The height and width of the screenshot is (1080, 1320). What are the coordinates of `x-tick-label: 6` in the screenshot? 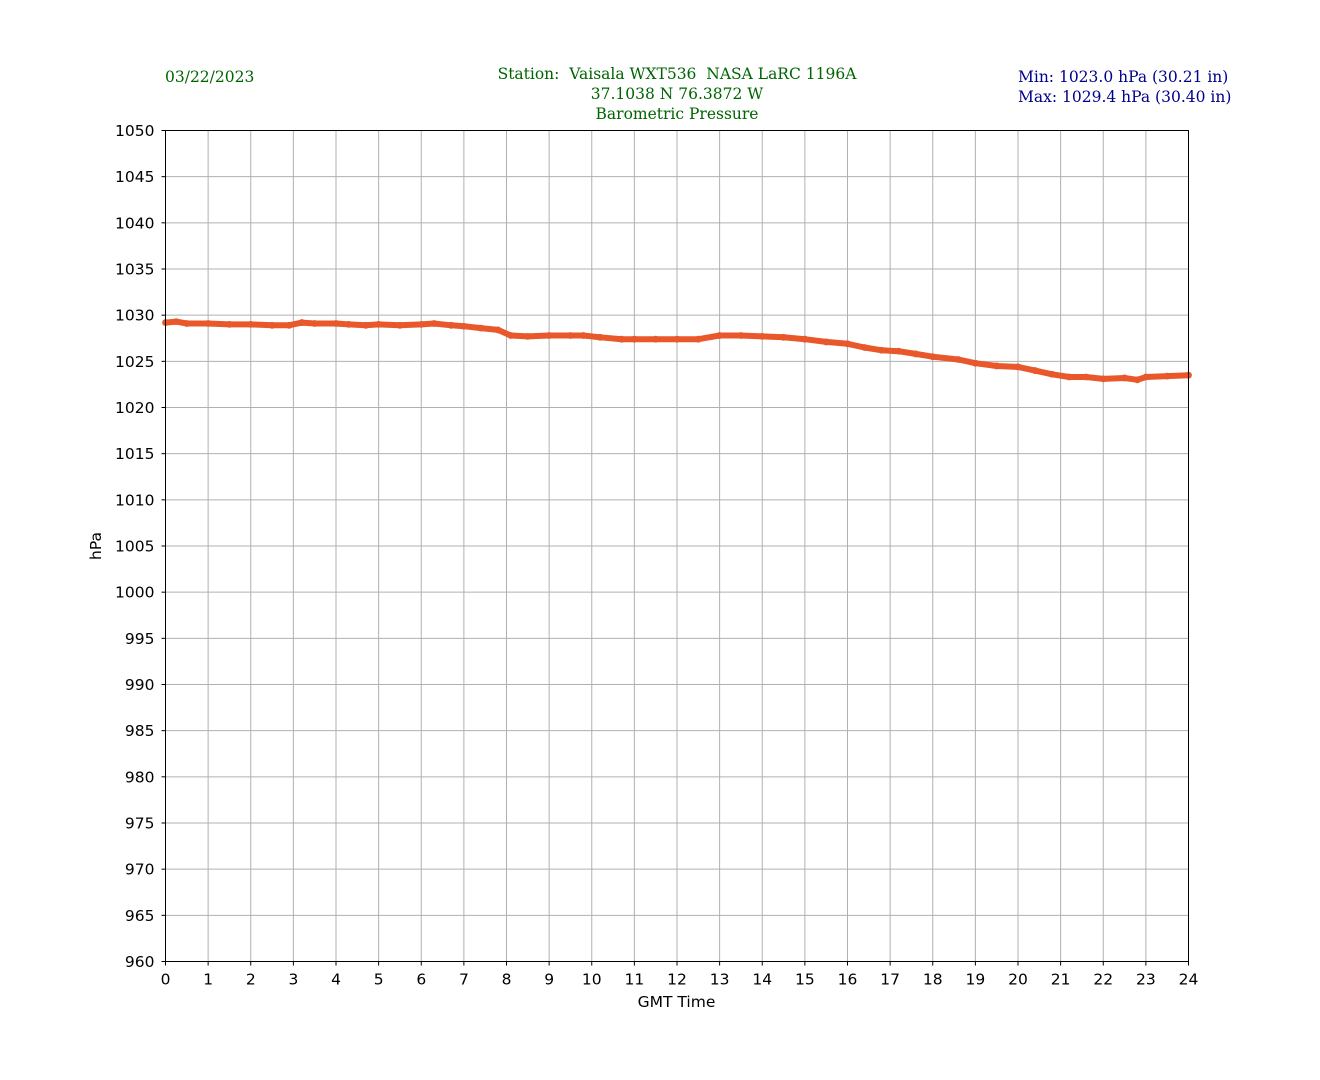 It's located at (421, 980).